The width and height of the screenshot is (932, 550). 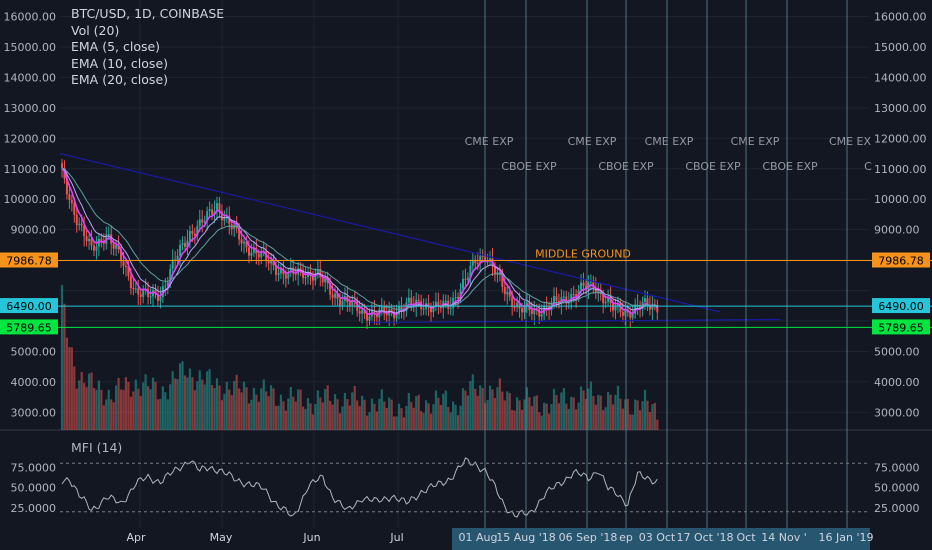 I want to click on time-range-highlight, so click(x=661, y=539).